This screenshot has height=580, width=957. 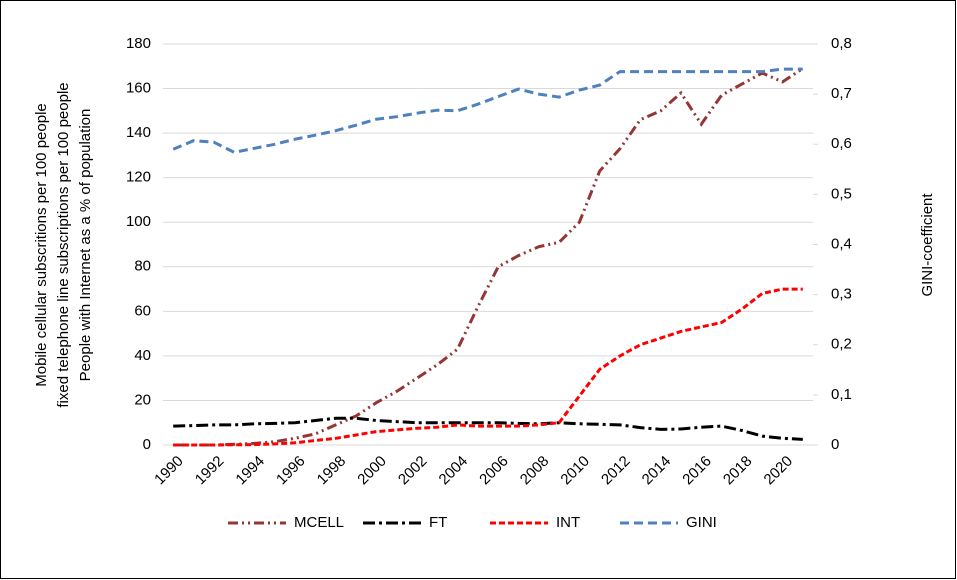 What do you see at coordinates (138, 221) in the screenshot?
I see `y-tick-label: 100` at bounding box center [138, 221].